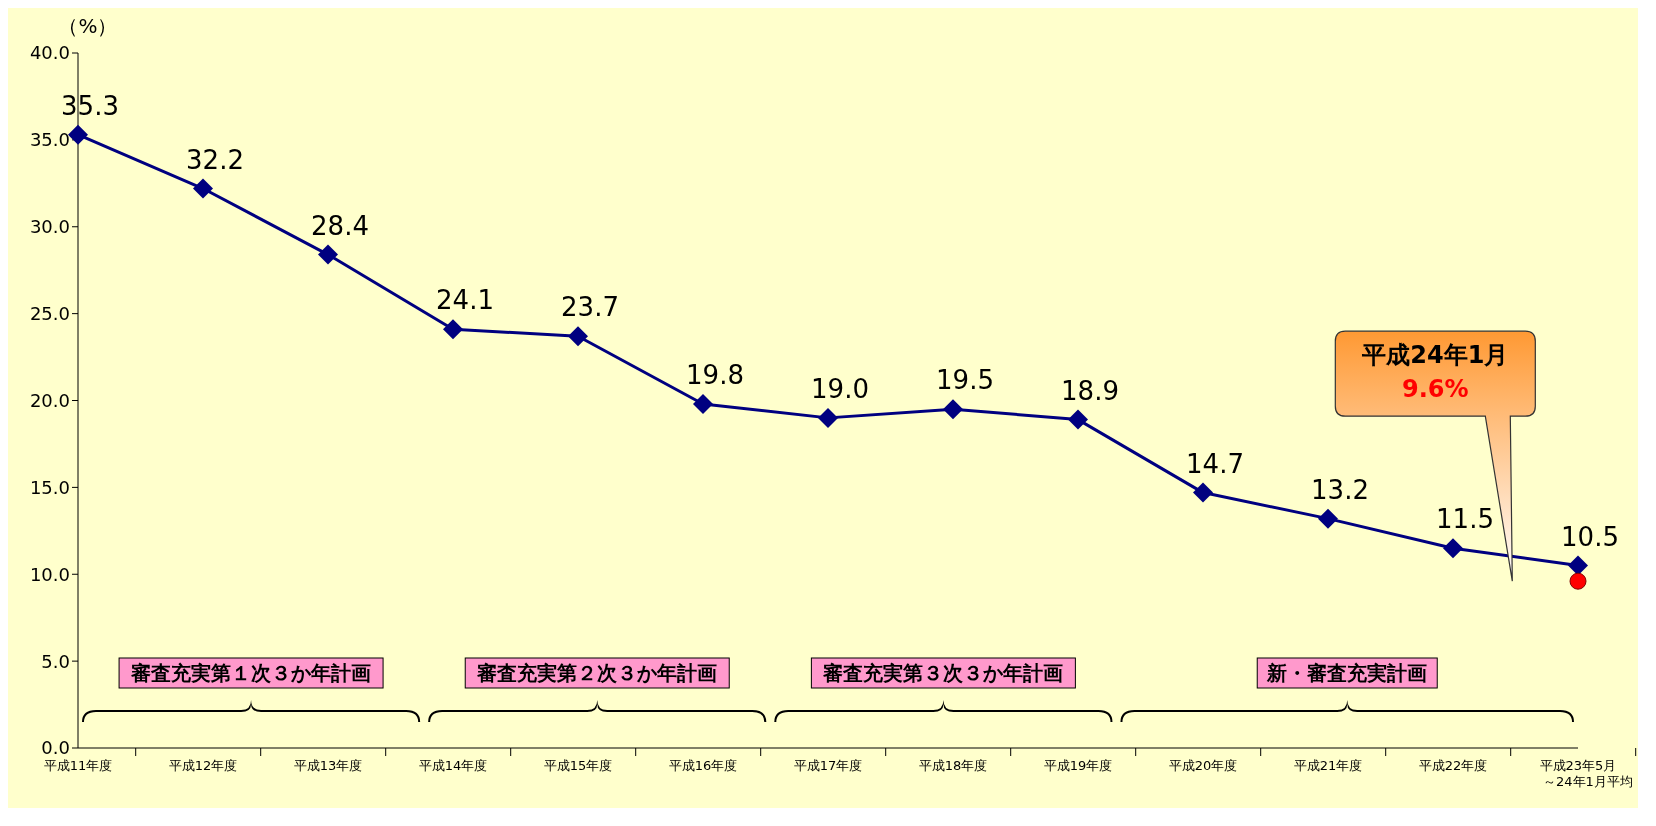 This screenshot has height=826, width=1656. Describe the element at coordinates (203, 765) in the screenshot. I see `x-tick-label: 平成12年度` at that location.